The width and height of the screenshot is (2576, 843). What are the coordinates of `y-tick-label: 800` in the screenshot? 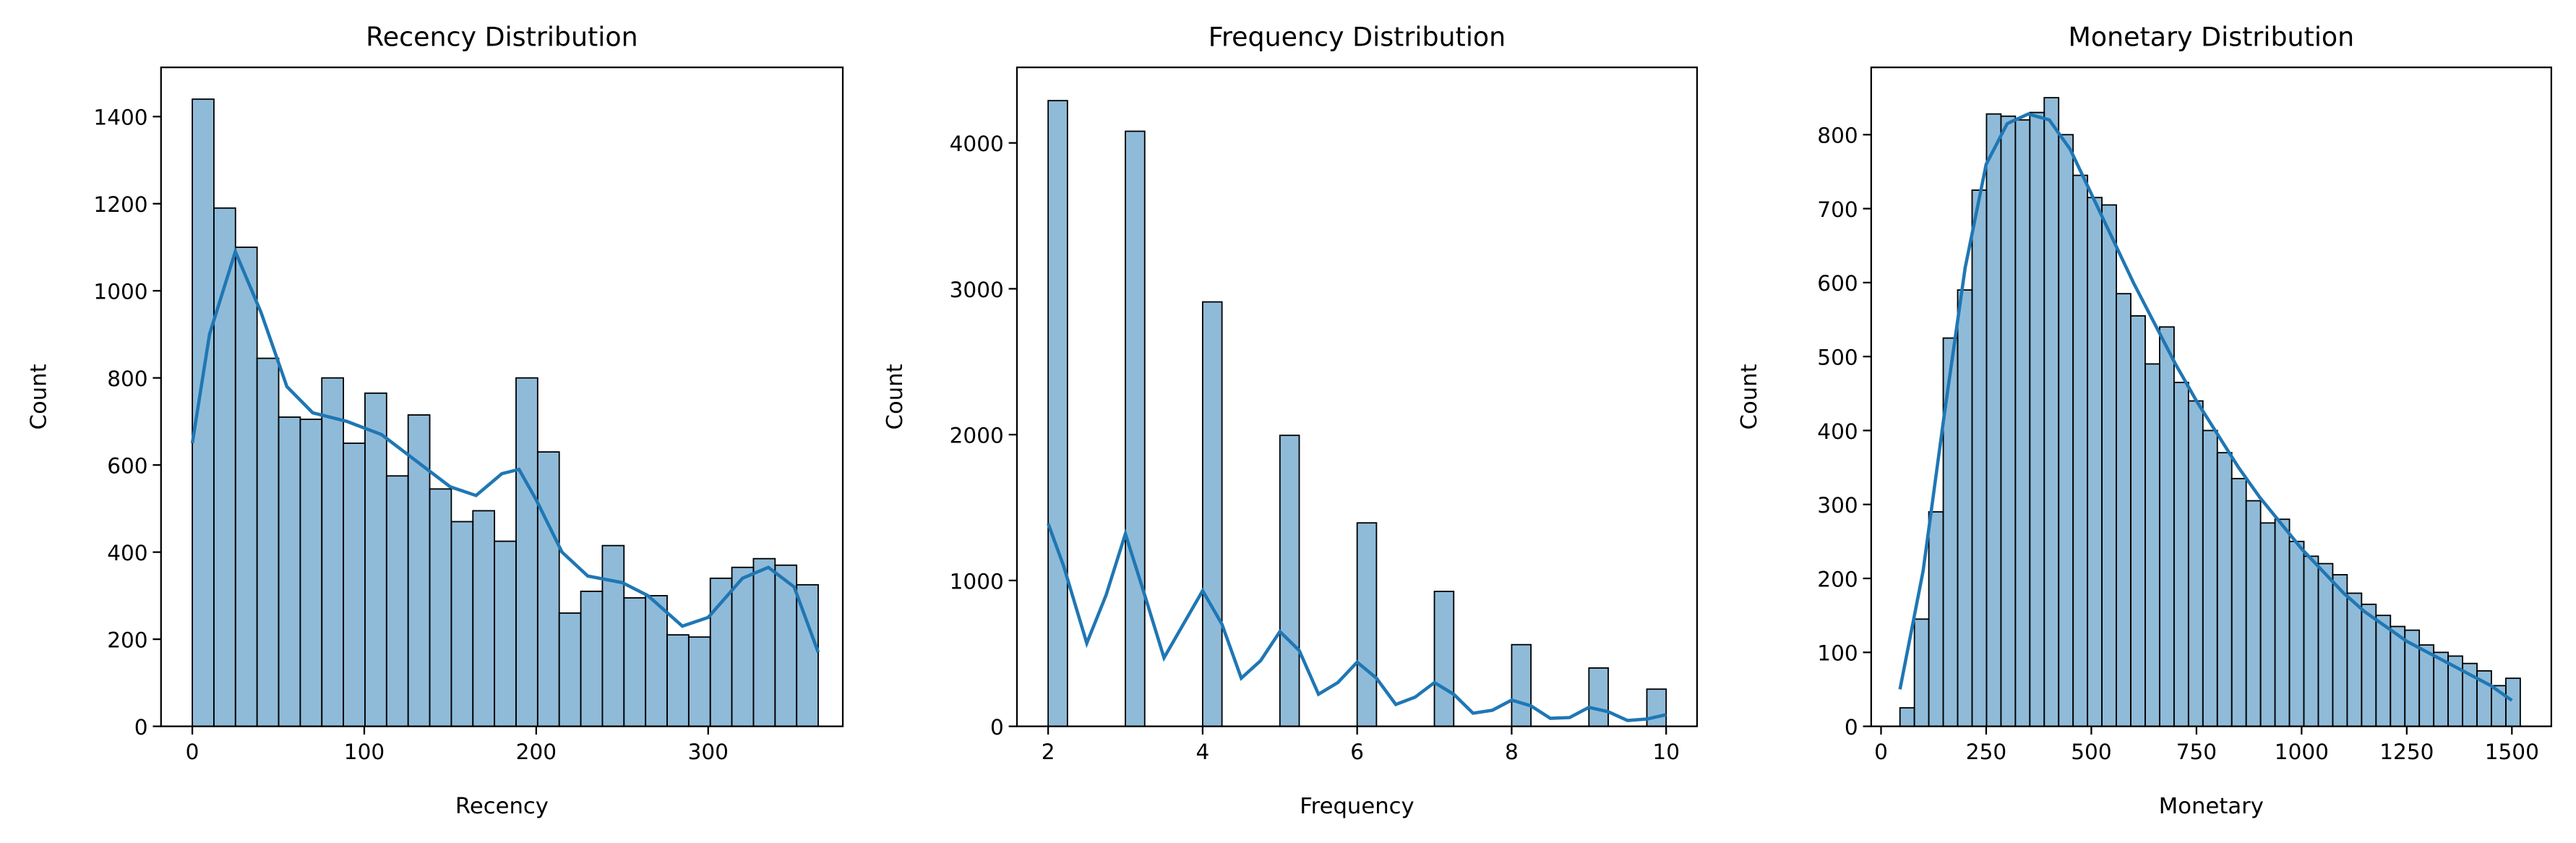 It's located at (1838, 136).